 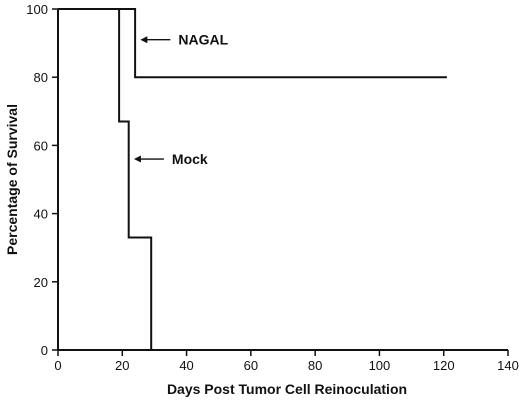 I want to click on y-tick-label: 0, so click(x=44, y=350).